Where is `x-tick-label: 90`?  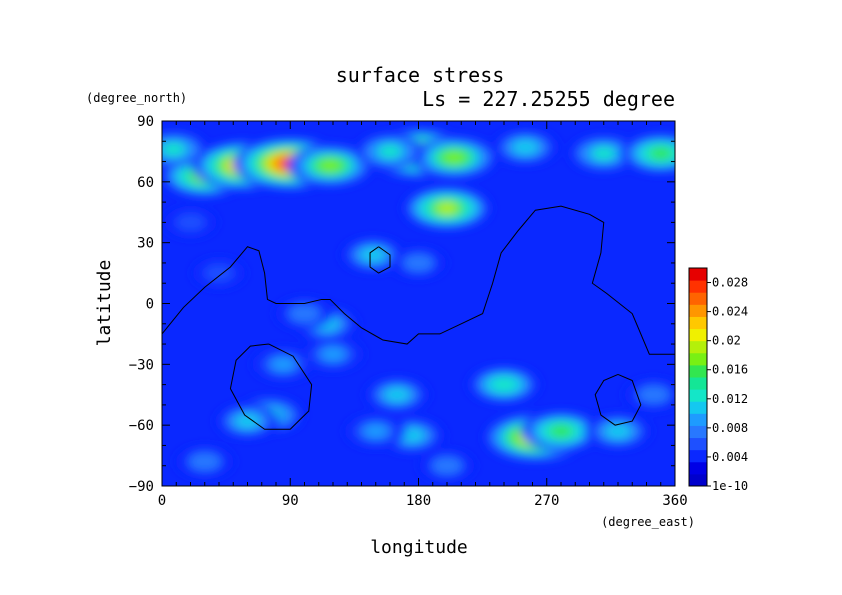
x-tick-label: 90 is located at coordinates (290, 501).